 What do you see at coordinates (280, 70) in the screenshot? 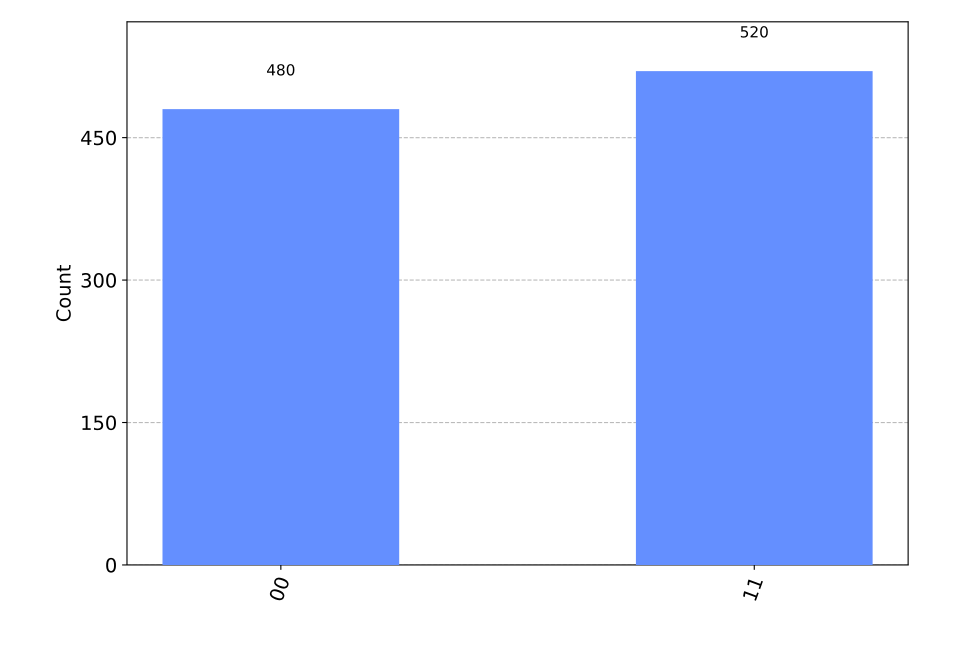
I see `data-label: 480` at bounding box center [280, 70].